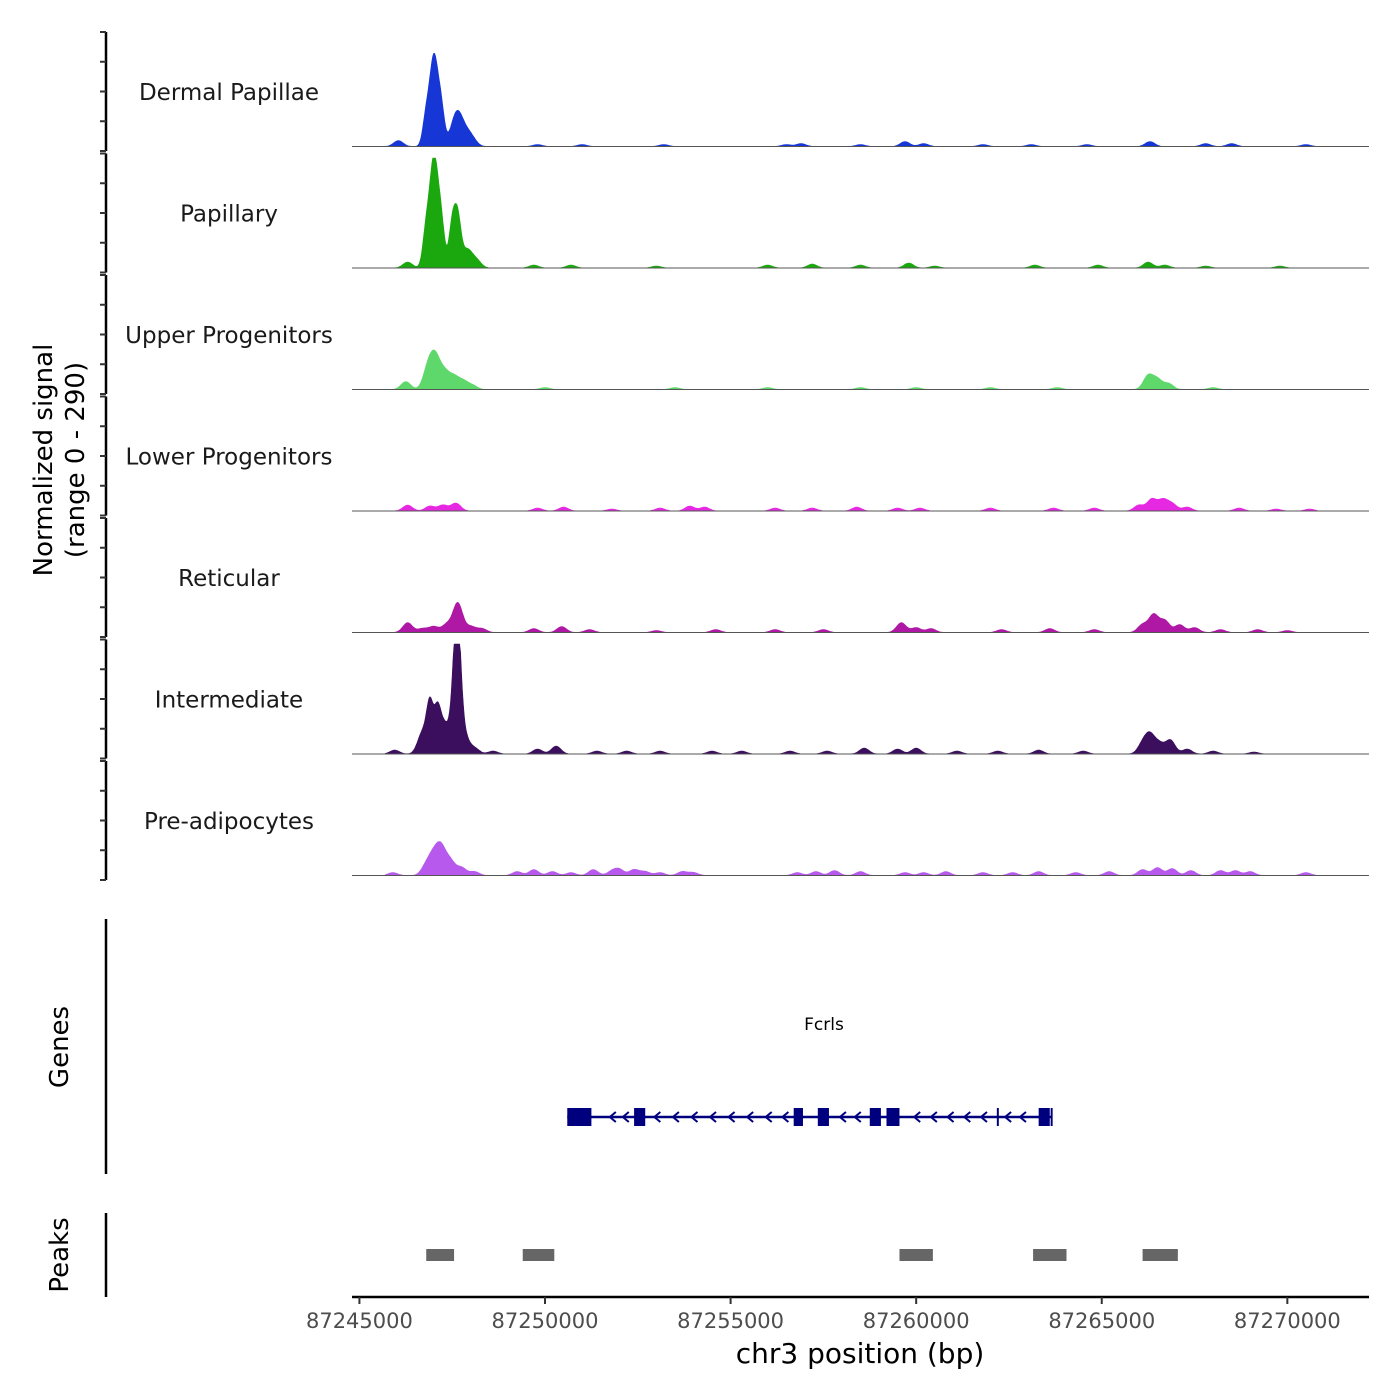 This screenshot has width=1400, height=1400. What do you see at coordinates (810, 1117) in the screenshot?
I see `gene-model` at bounding box center [810, 1117].